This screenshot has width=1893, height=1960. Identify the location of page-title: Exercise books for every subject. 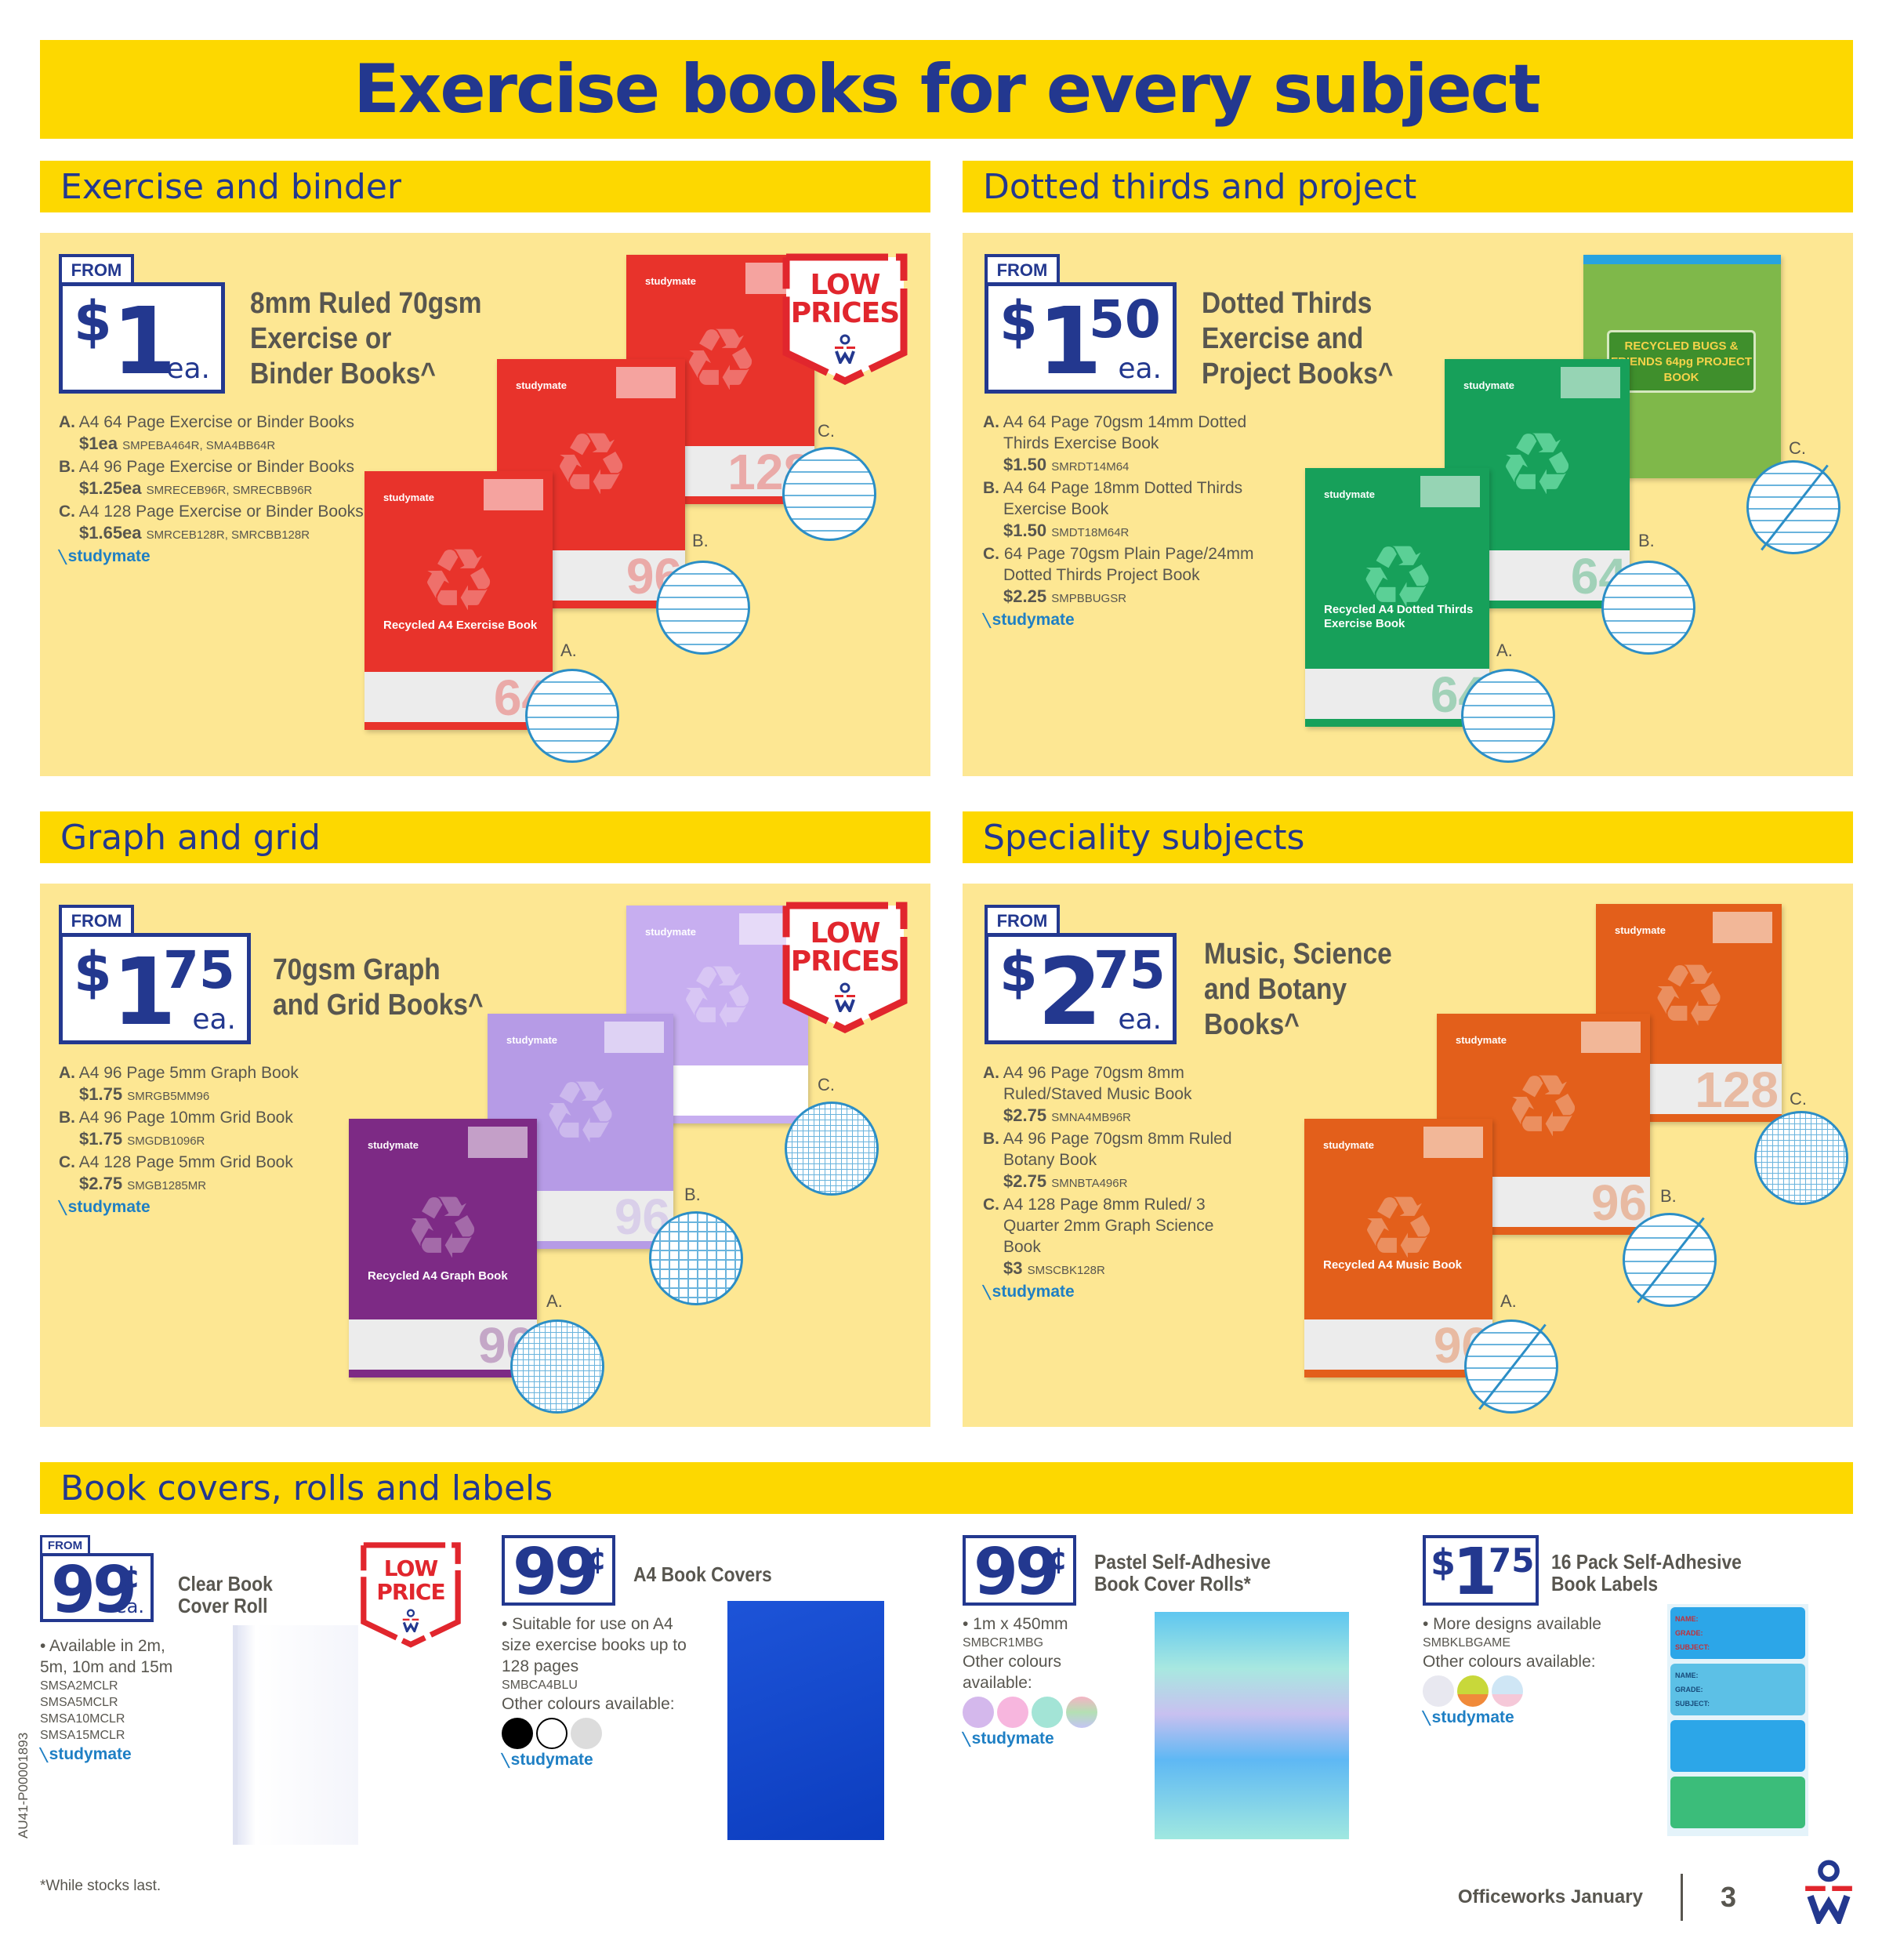
(947, 89).